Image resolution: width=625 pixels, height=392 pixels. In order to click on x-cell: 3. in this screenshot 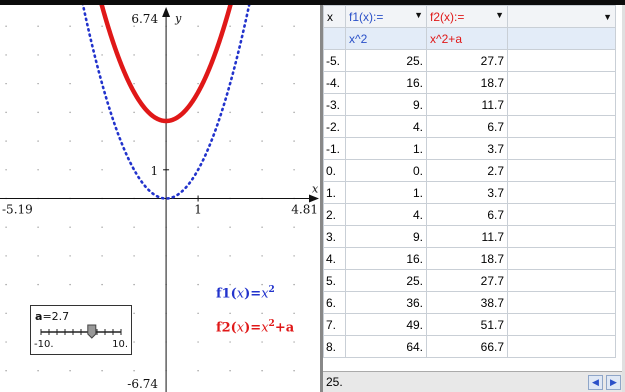, I will do `click(334, 236)`.